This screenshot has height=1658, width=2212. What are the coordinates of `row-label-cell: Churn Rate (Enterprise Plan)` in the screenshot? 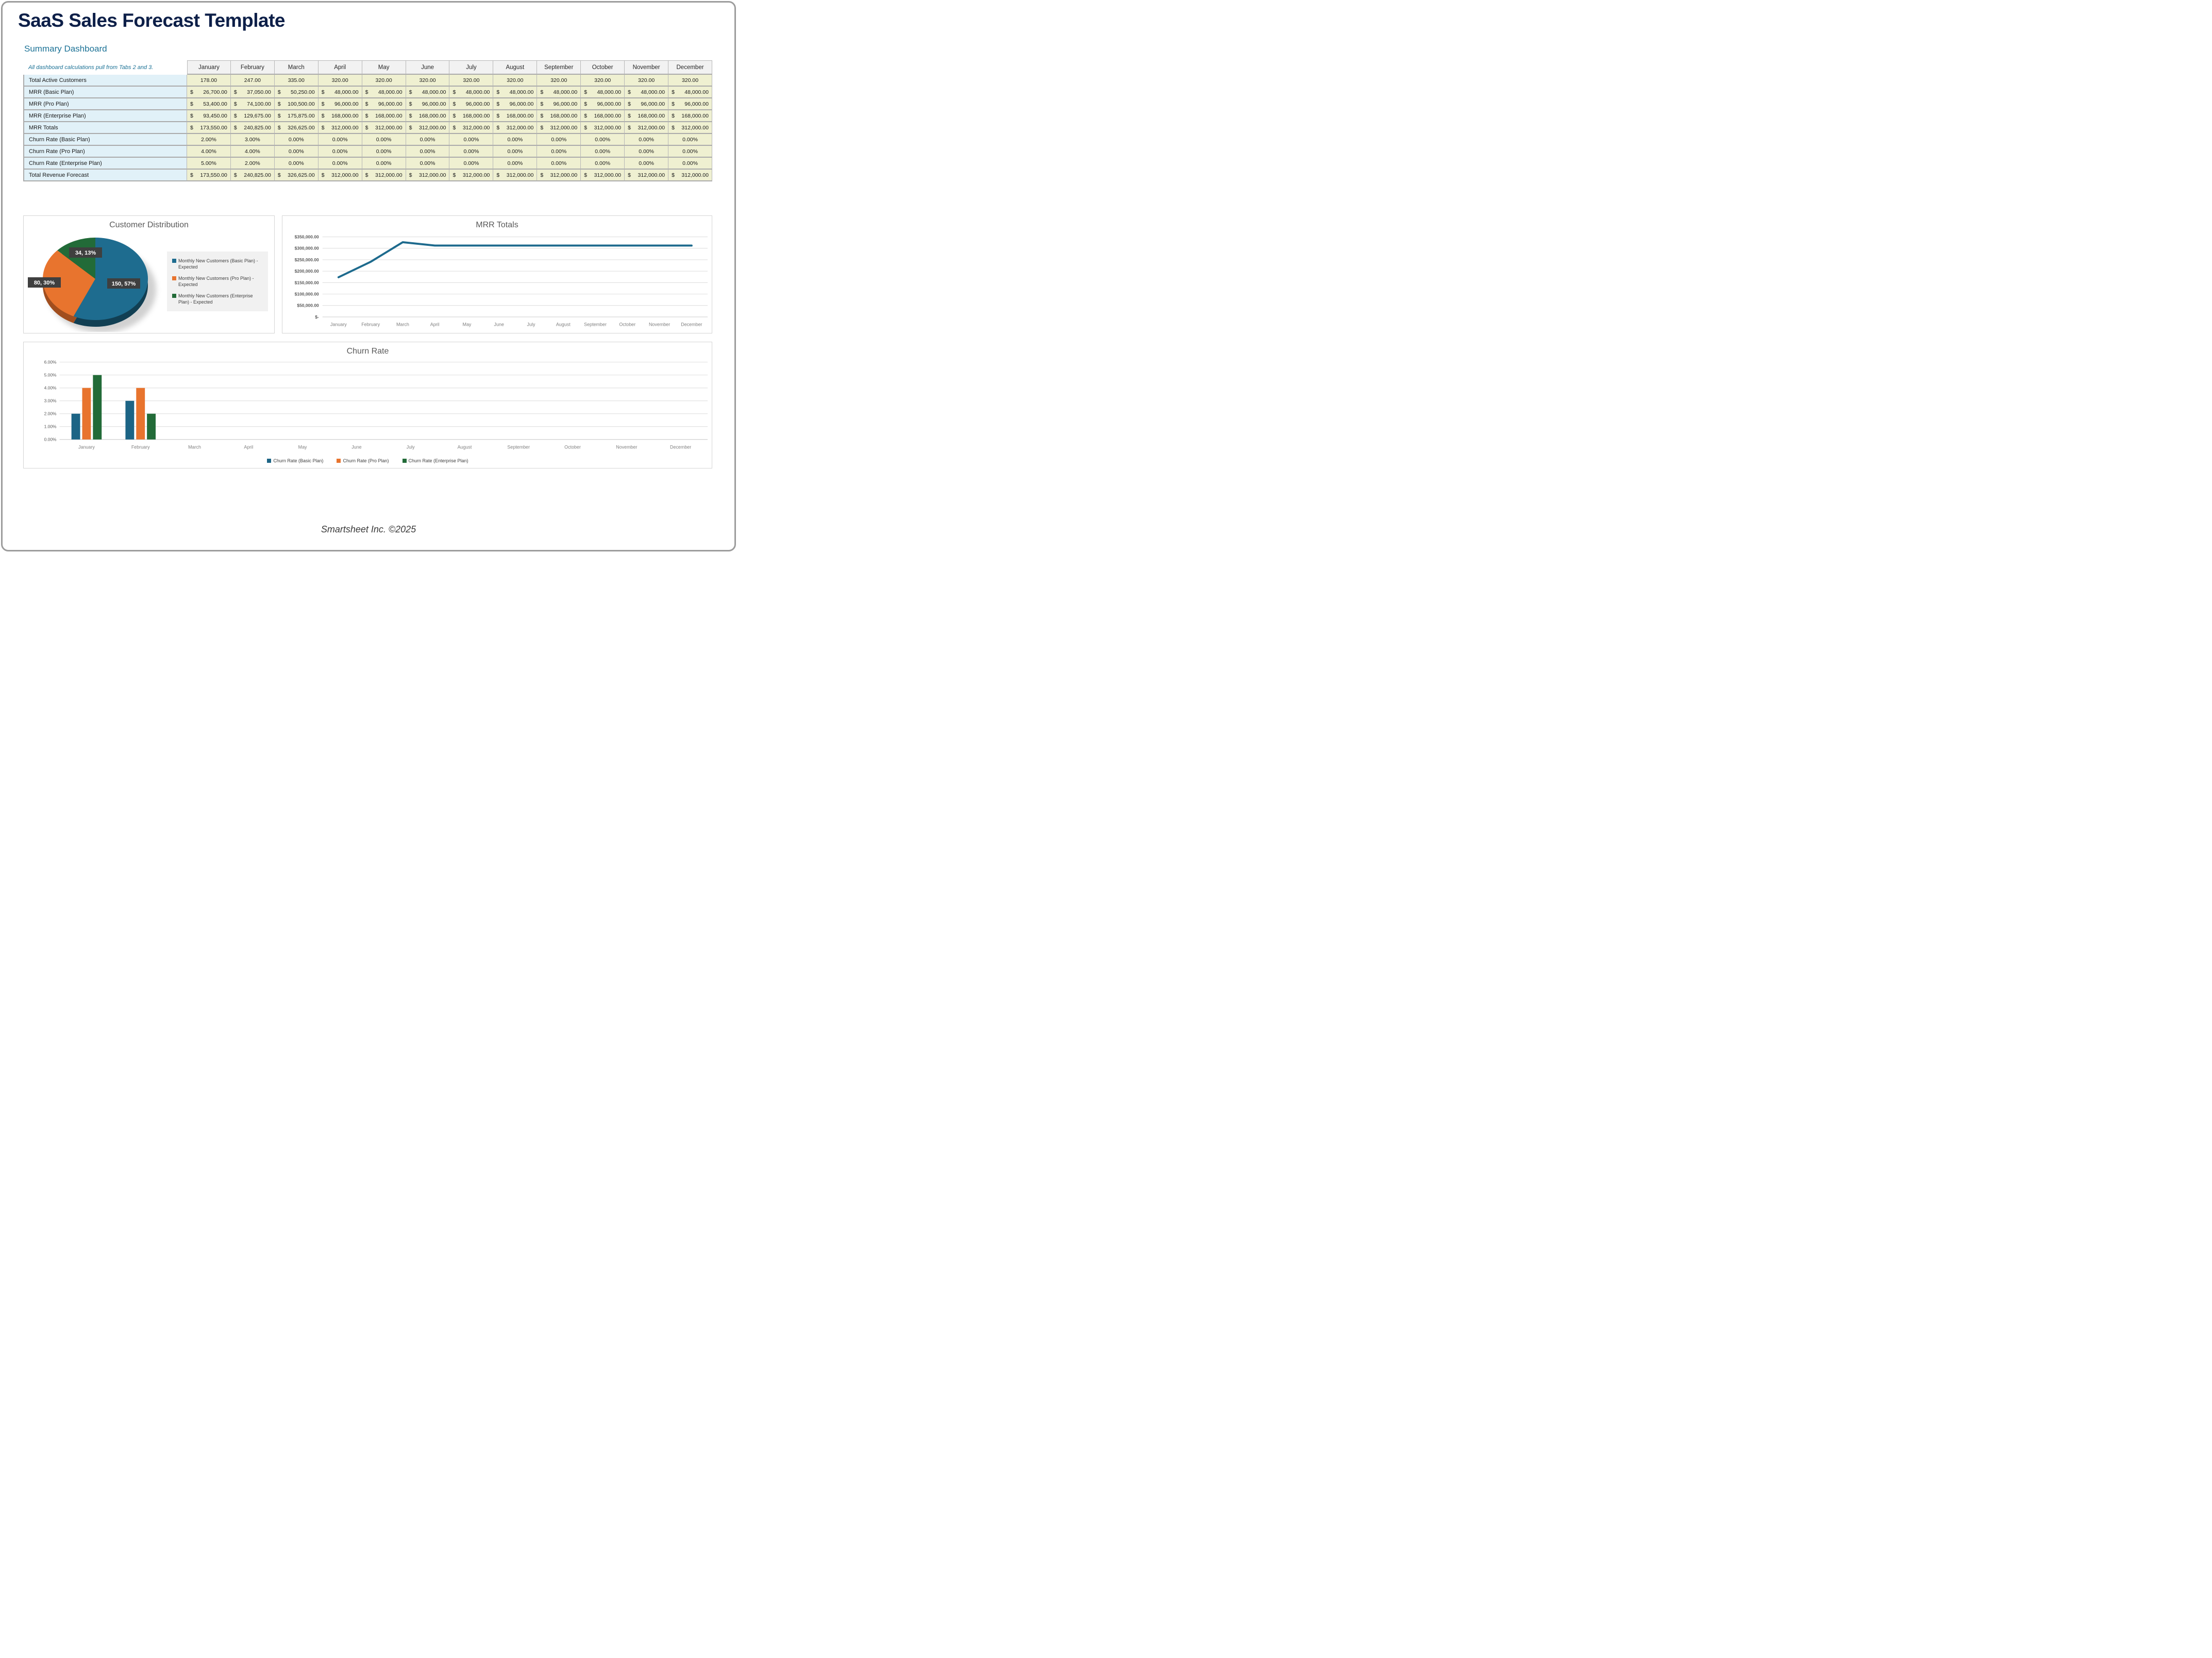 It's located at (105, 164).